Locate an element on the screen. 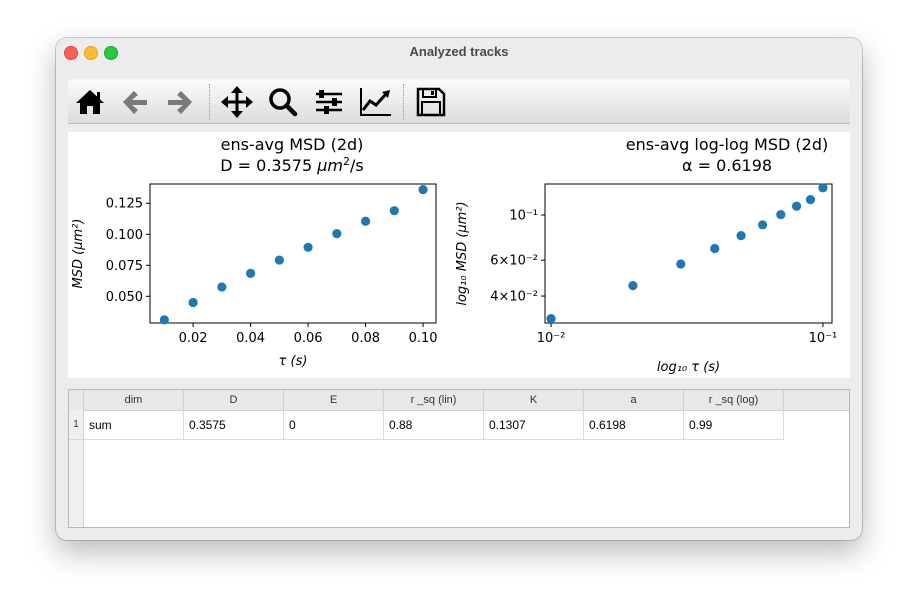 The image size is (918, 614). y-axis-label: MSD (μm²) is located at coordinates (78, 254).